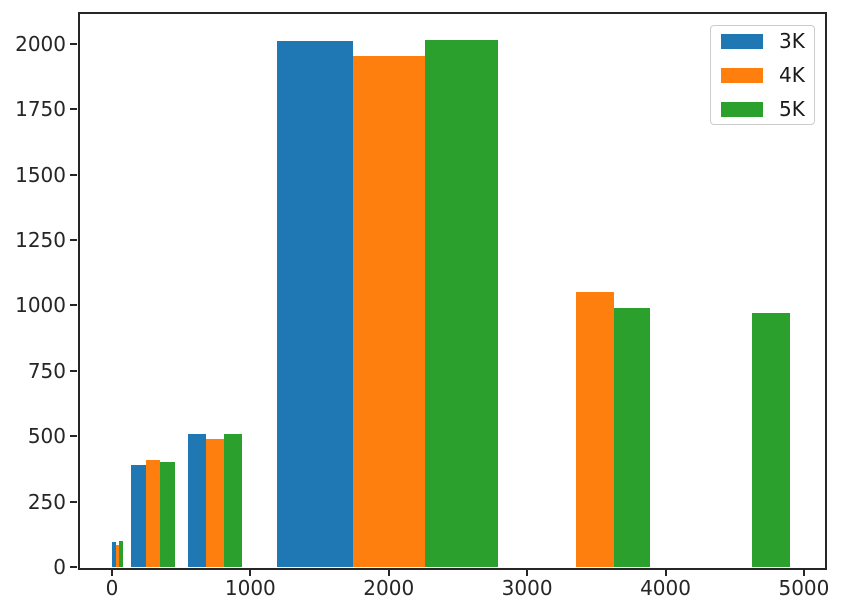 The width and height of the screenshot is (847, 606). I want to click on legend-entry-3k: 3K, so click(763, 41).